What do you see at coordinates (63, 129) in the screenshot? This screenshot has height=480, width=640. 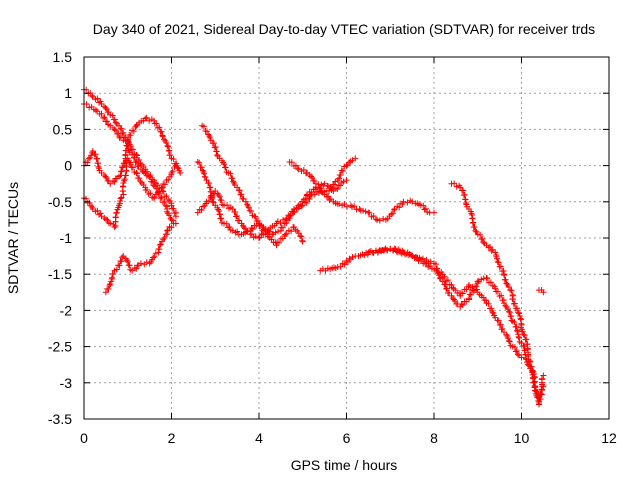 I see `y-tick-label: 0.5` at bounding box center [63, 129].